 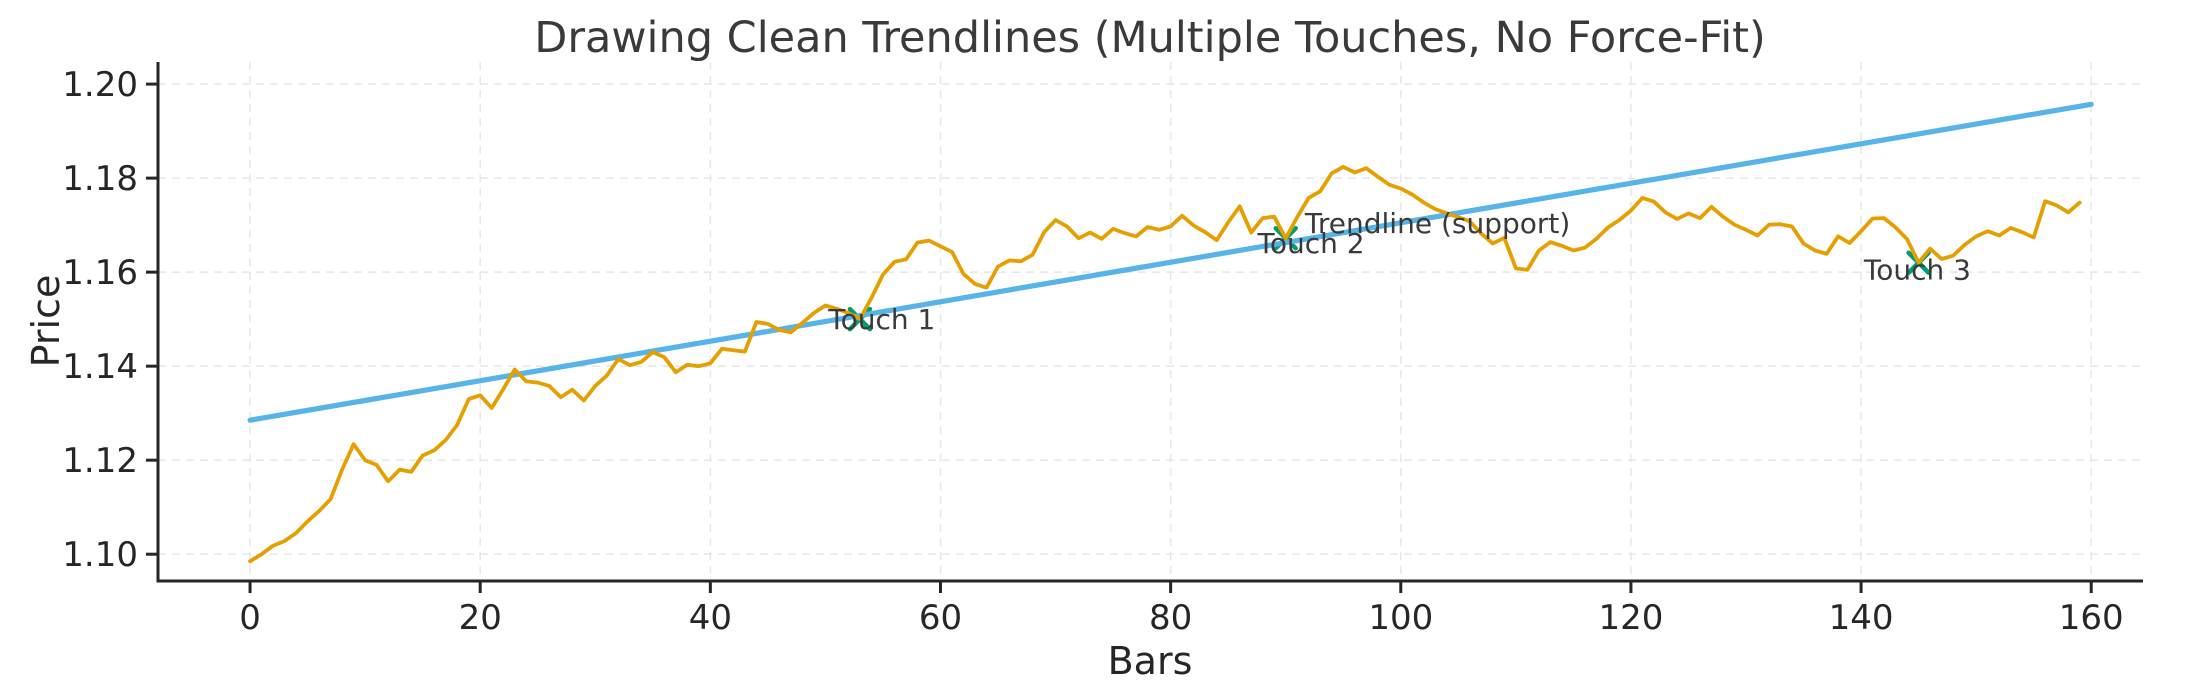 I want to click on svg-text: 0, so click(x=250, y=618).